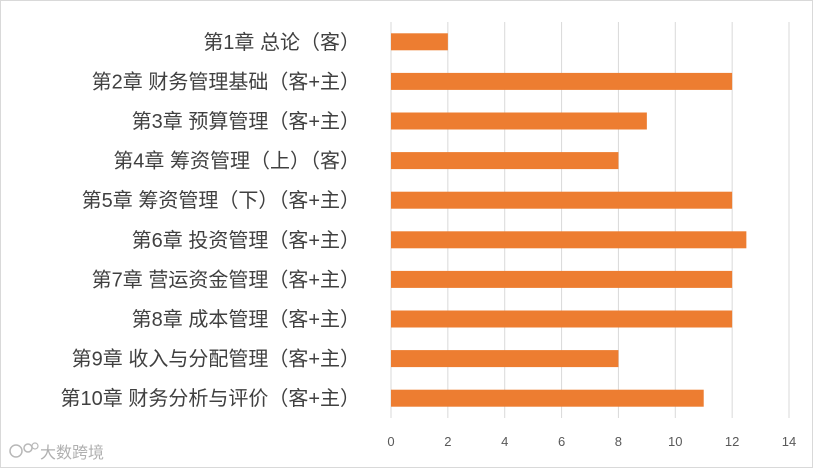  I want to click on x-tick-label: 10, so click(675, 441).